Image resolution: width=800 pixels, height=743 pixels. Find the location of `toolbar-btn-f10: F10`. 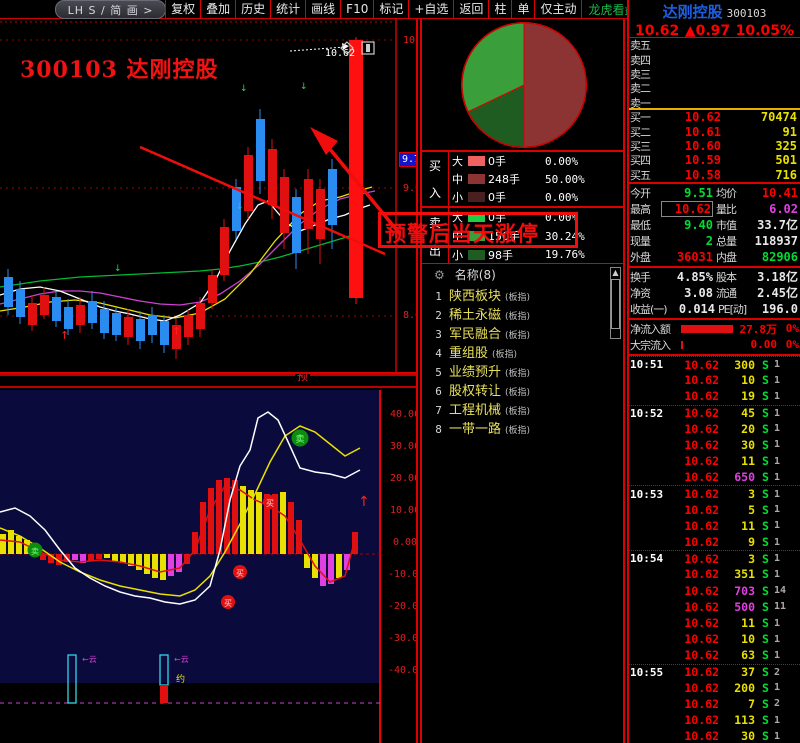

toolbar-btn-f10: F10 is located at coordinates (357, 9).